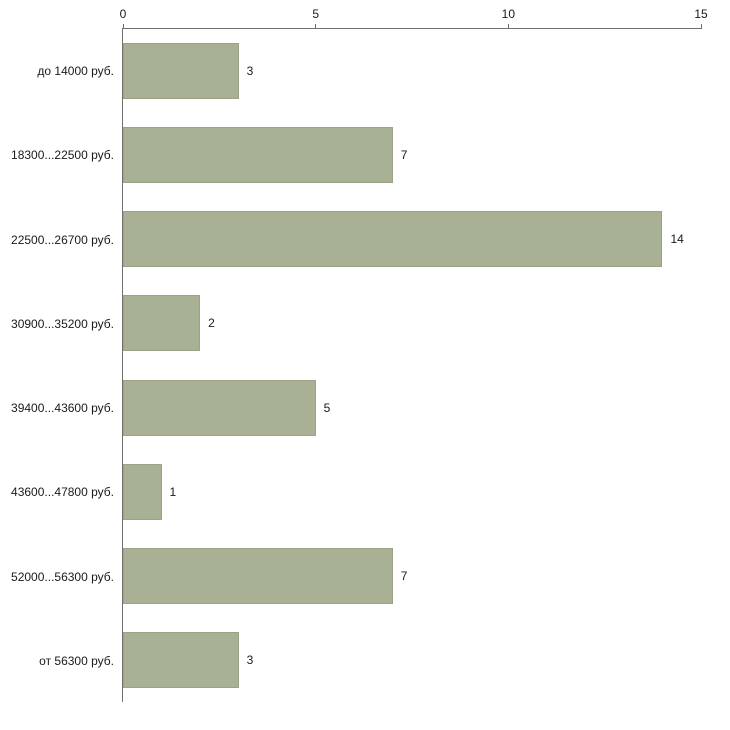 The image size is (730, 730). I want to click on category-label: 18300...22500 руб., so click(62, 155).